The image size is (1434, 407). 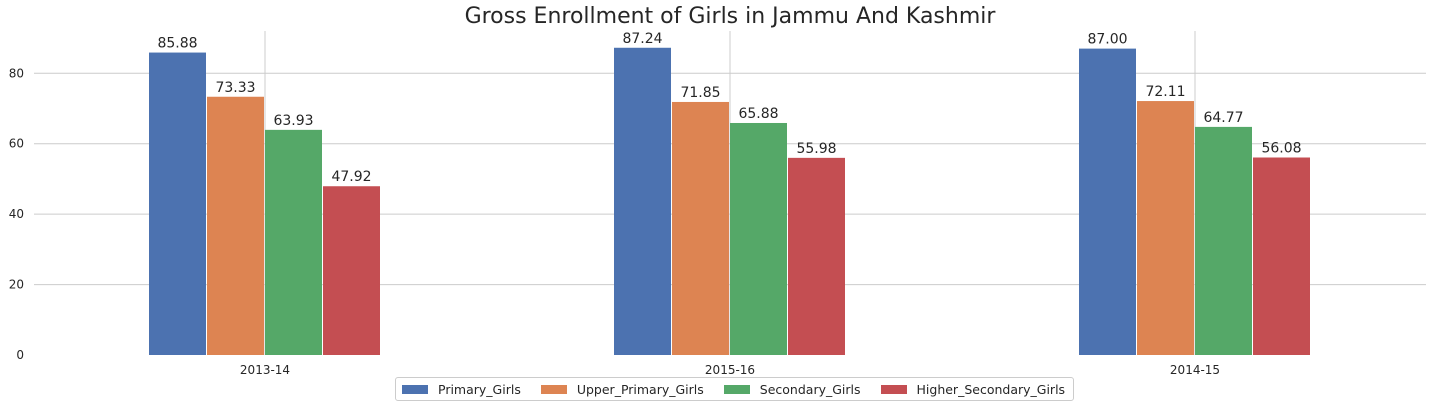 I want to click on legend-label: Secondary_Girls, so click(x=810, y=389).